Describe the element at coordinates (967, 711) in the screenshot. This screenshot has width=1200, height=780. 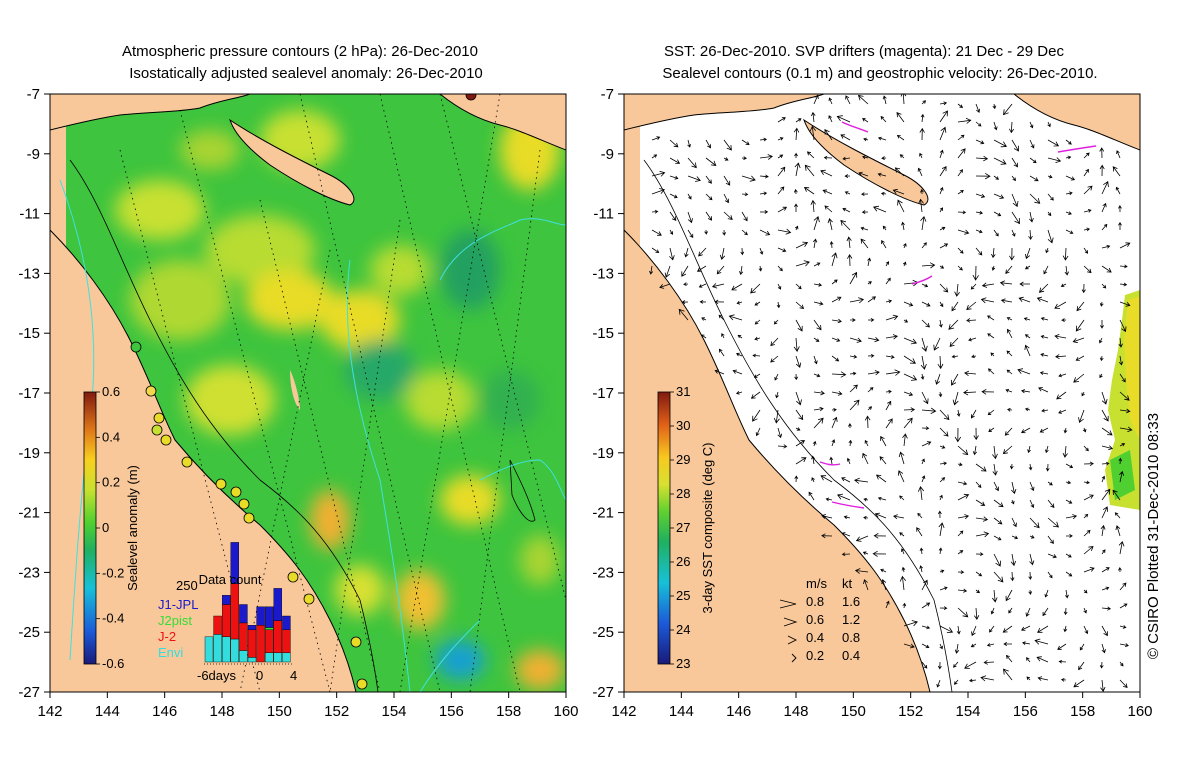
I see `x-tick-label: 154` at that location.